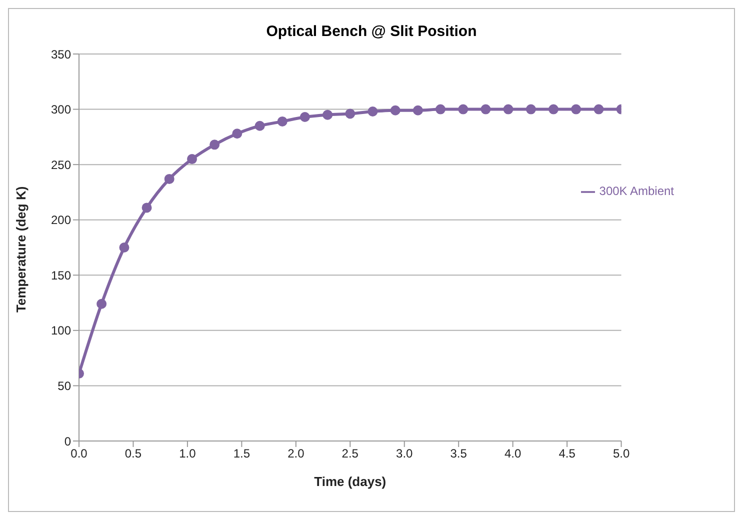  What do you see at coordinates (636, 191) in the screenshot?
I see `legend-label: 300K Ambient` at bounding box center [636, 191].